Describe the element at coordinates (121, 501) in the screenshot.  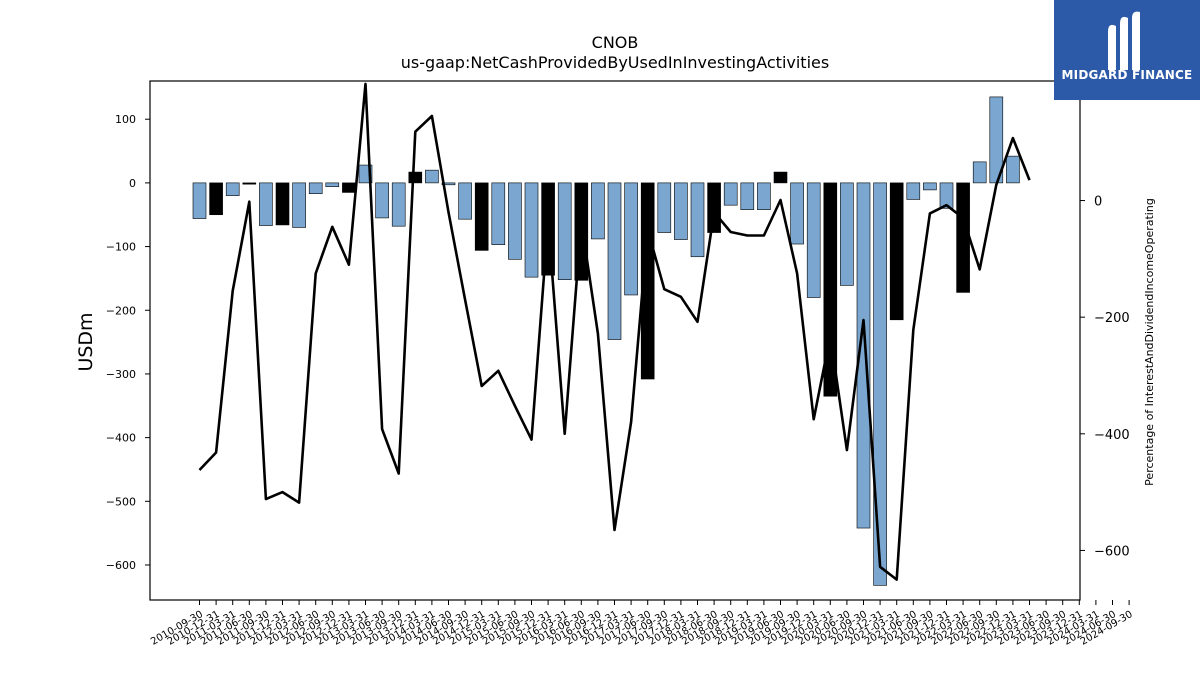
I see `y-tick-label: −500` at that location.